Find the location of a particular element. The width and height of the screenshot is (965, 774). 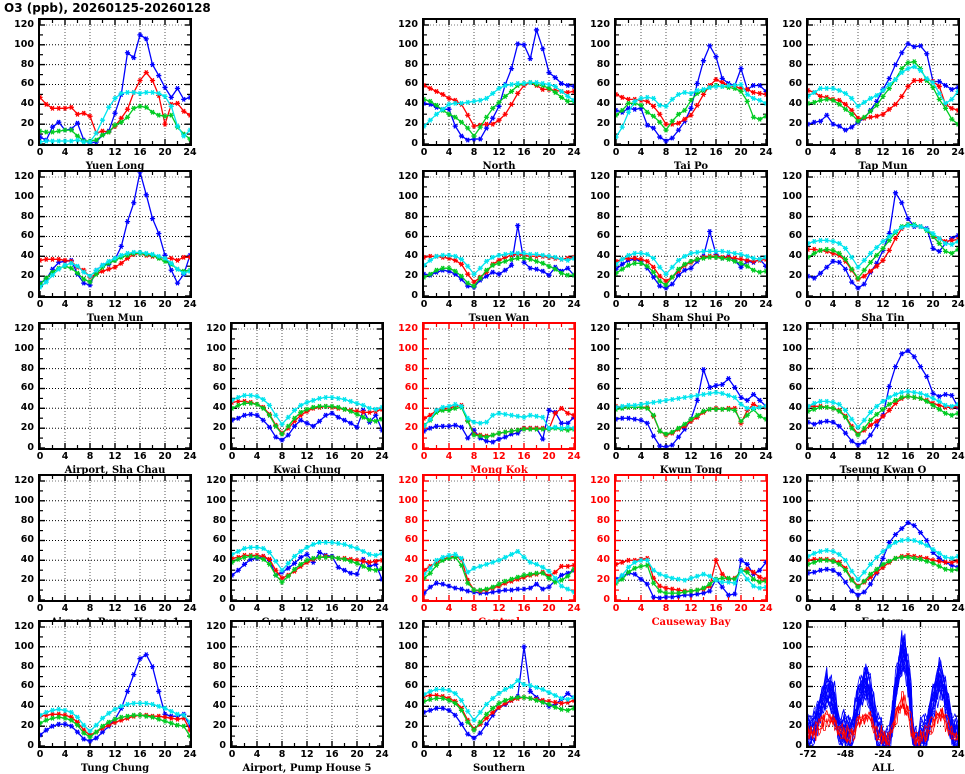

y-tick-label: 100 is located at coordinates (600, 196).